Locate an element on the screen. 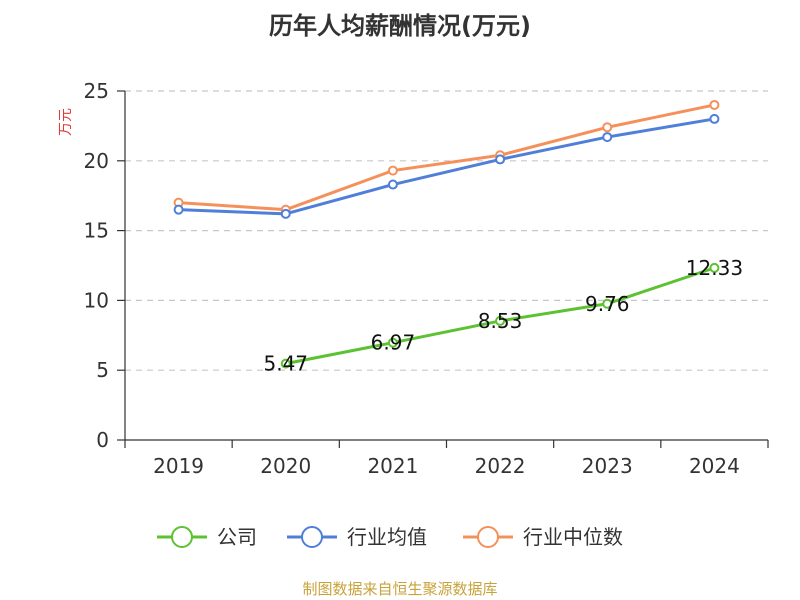 The height and width of the screenshot is (600, 800). y-tick-label: 10 is located at coordinates (96, 300).